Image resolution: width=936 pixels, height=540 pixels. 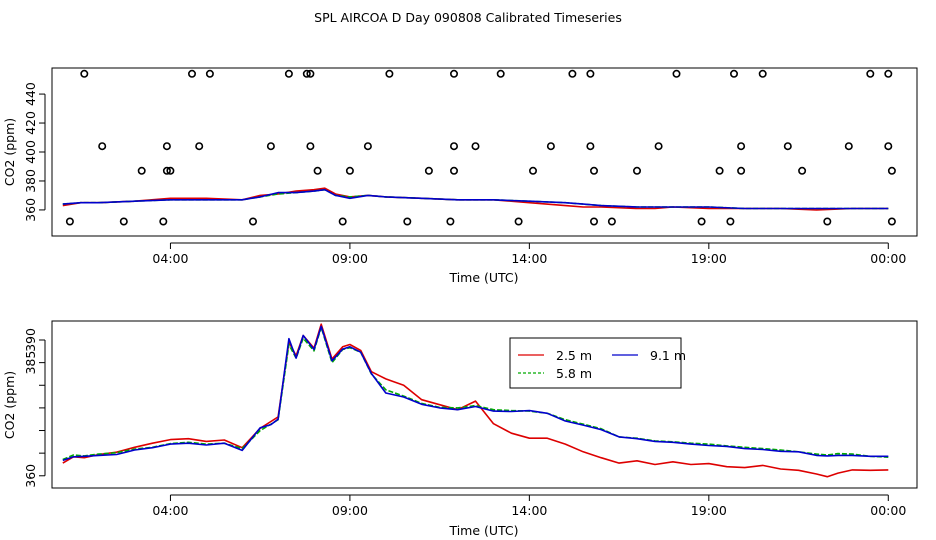 I want to click on top-series-layer, so click(x=475, y=199).